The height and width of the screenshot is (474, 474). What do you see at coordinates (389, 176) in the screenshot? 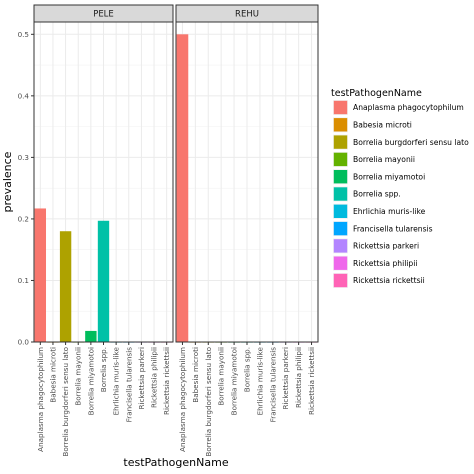
I see `legend-label: Borrelia miyamotoi` at bounding box center [389, 176].